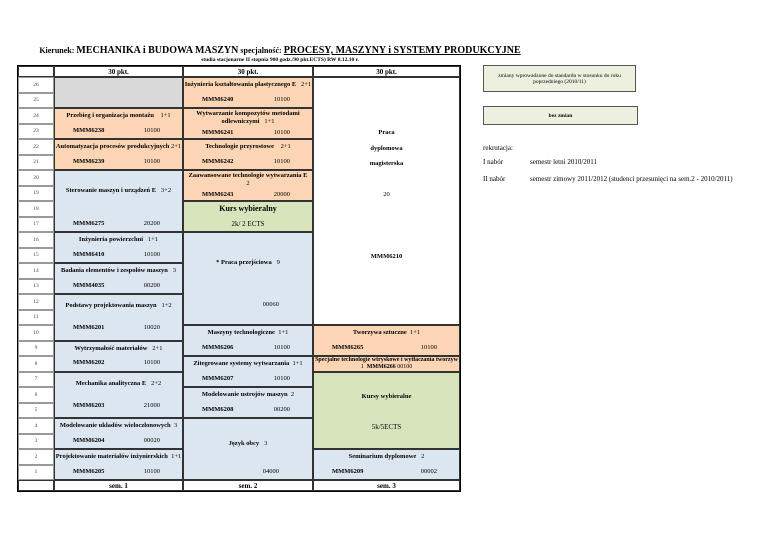  Describe the element at coordinates (36, 485) in the screenshot. I see `footer-corner` at that location.